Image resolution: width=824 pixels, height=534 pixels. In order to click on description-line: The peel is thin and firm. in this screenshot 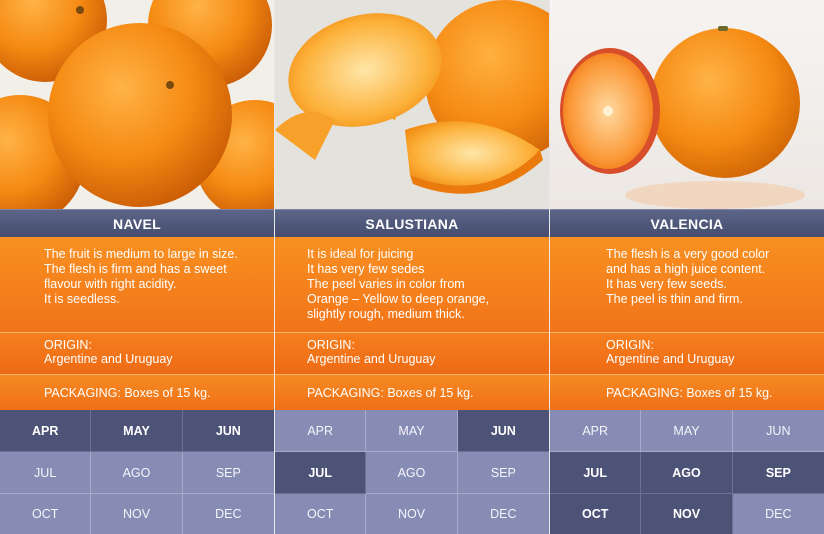, I will do `click(674, 299)`.